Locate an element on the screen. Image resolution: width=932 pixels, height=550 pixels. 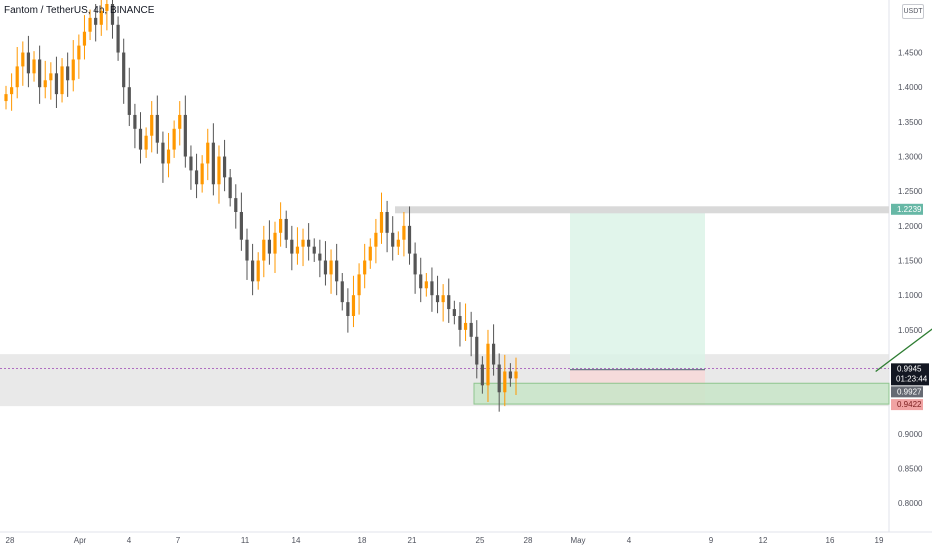
time-tick-label: 19 is located at coordinates (879, 540).